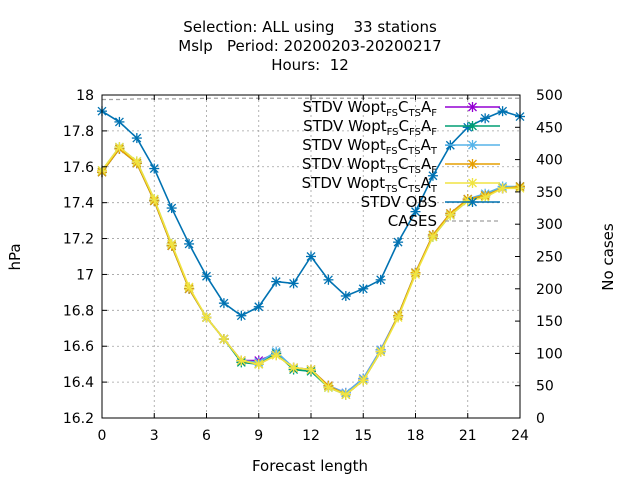 Image resolution: width=640 pixels, height=480 pixels. What do you see at coordinates (78, 311) in the screenshot?
I see `y-tick-label: 16.8` at bounding box center [78, 311].